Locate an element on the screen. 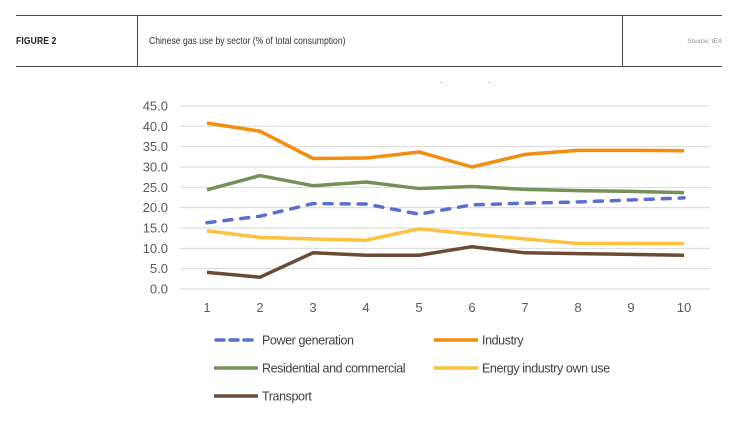 The height and width of the screenshot is (444, 746). series-line-power-generation is located at coordinates (445, 210).